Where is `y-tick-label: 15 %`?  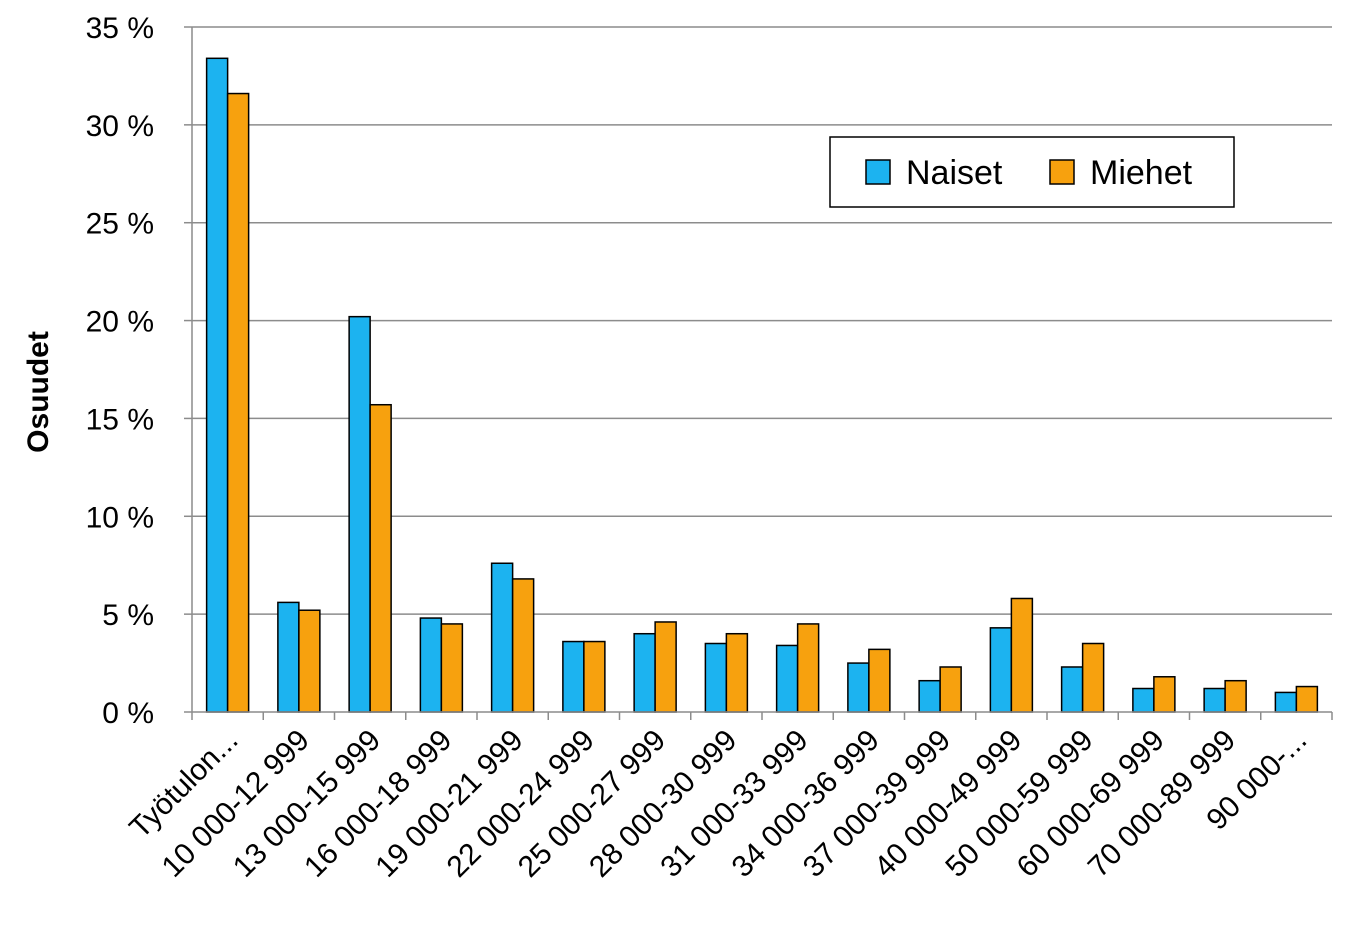 y-tick-label: 15 % is located at coordinates (120, 419).